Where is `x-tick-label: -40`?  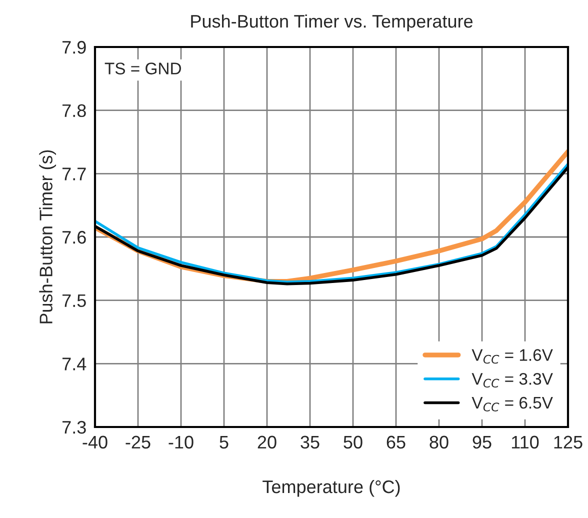
x-tick-label: -40 is located at coordinates (95, 442).